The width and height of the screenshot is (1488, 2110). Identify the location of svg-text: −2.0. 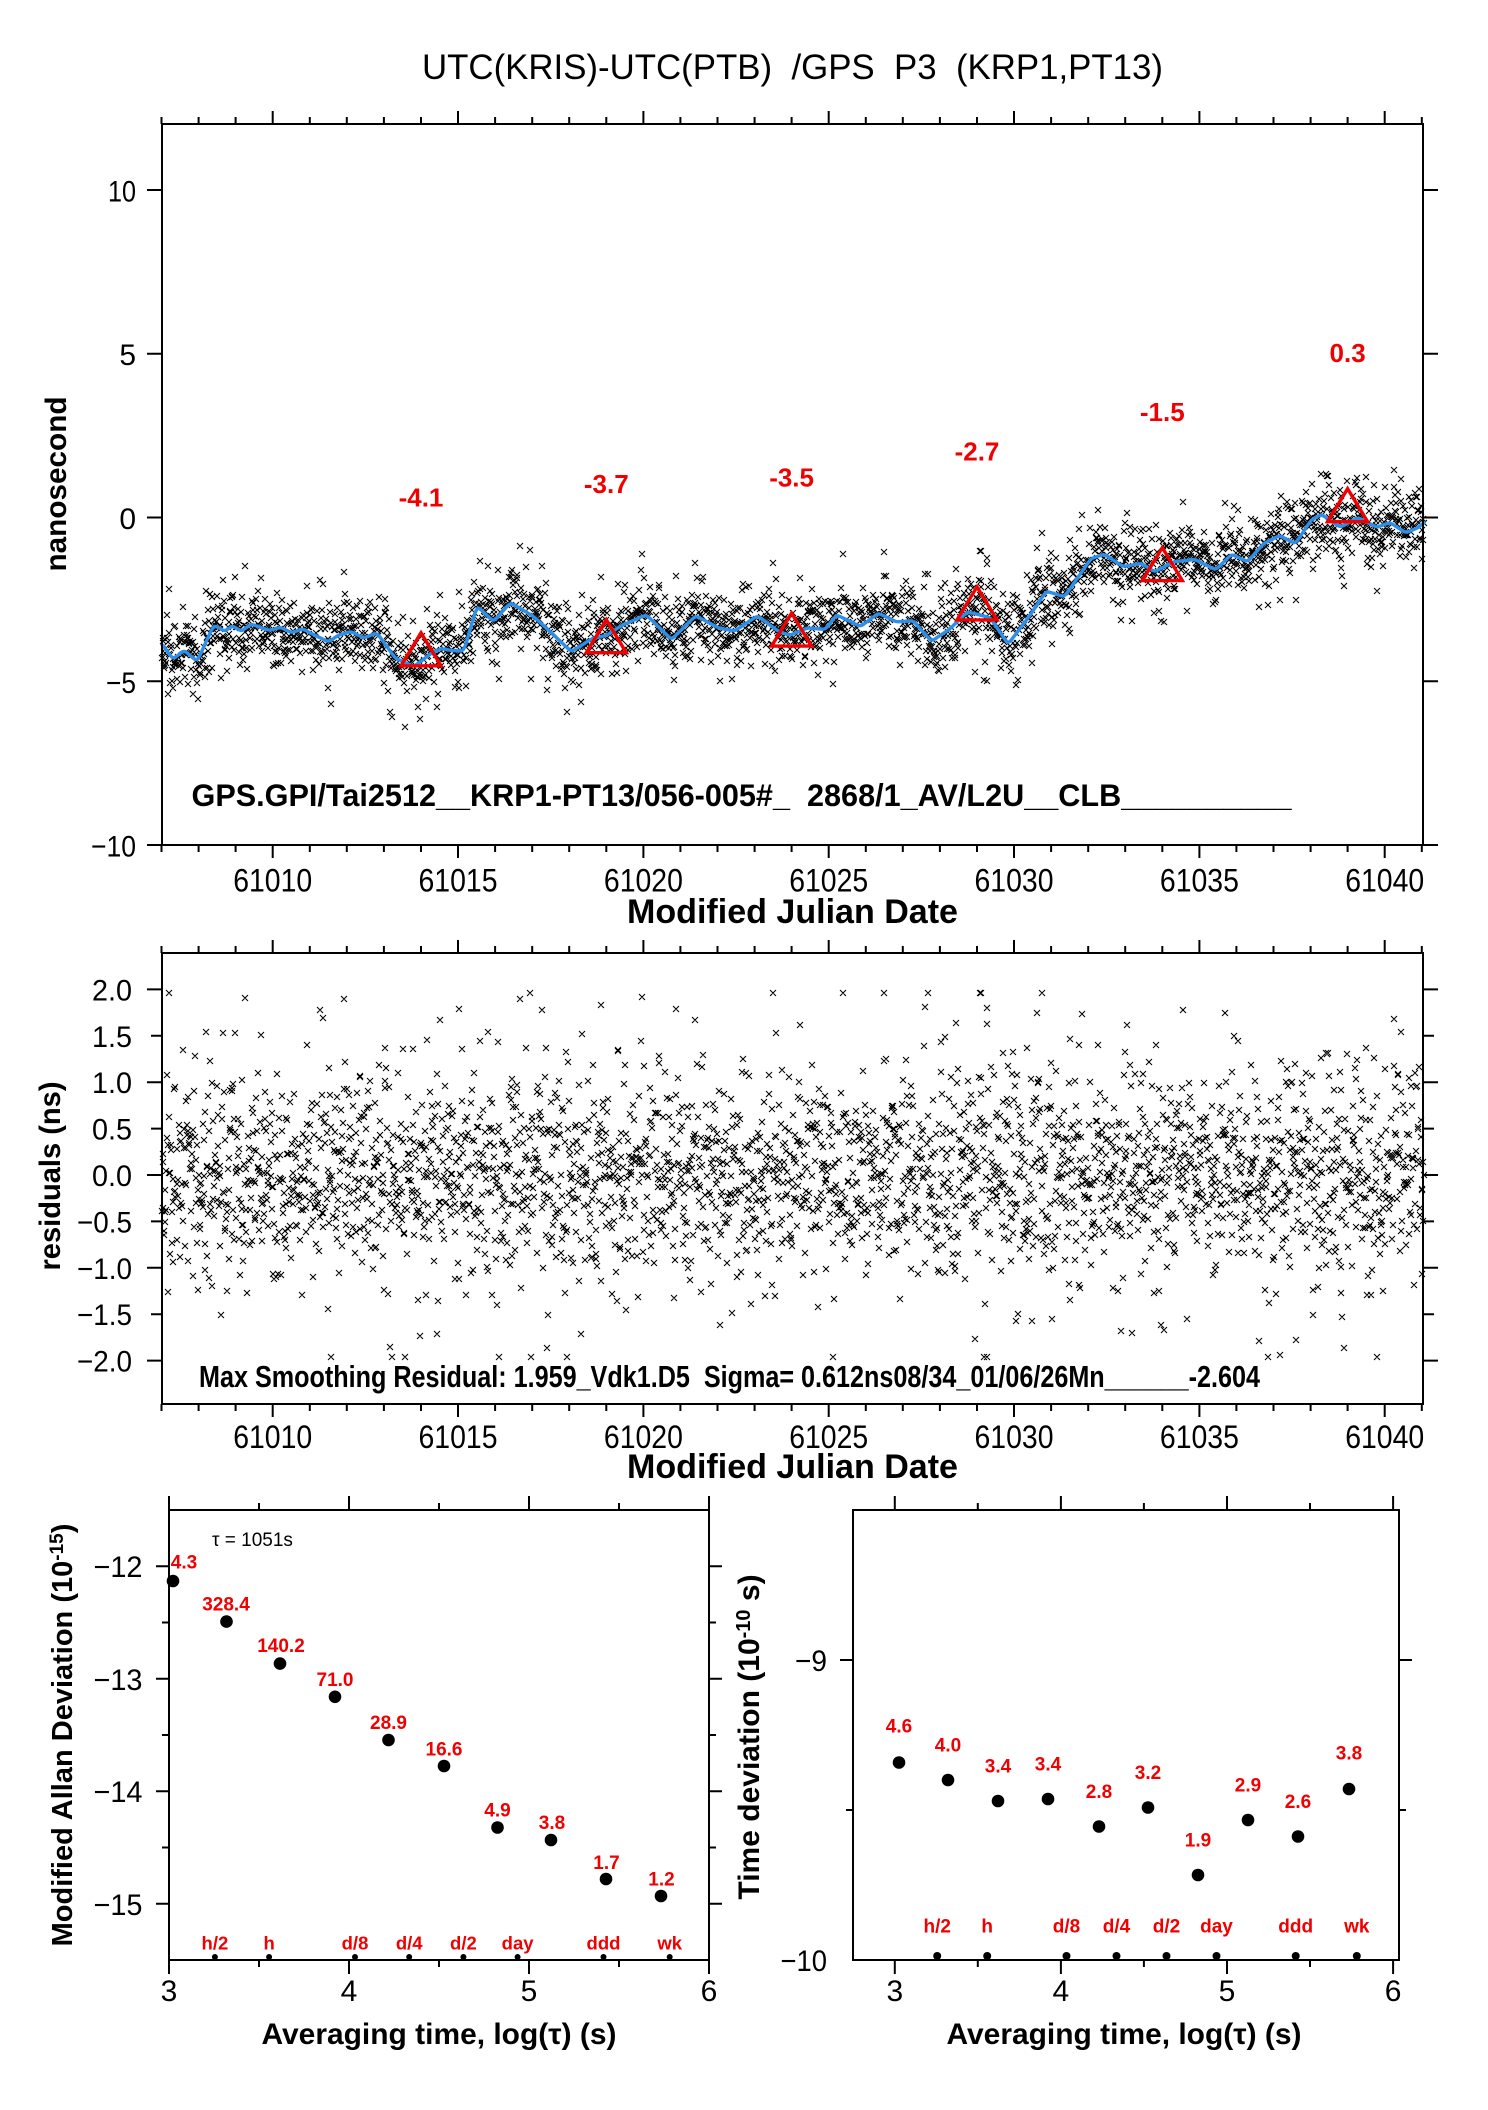
(104, 1362).